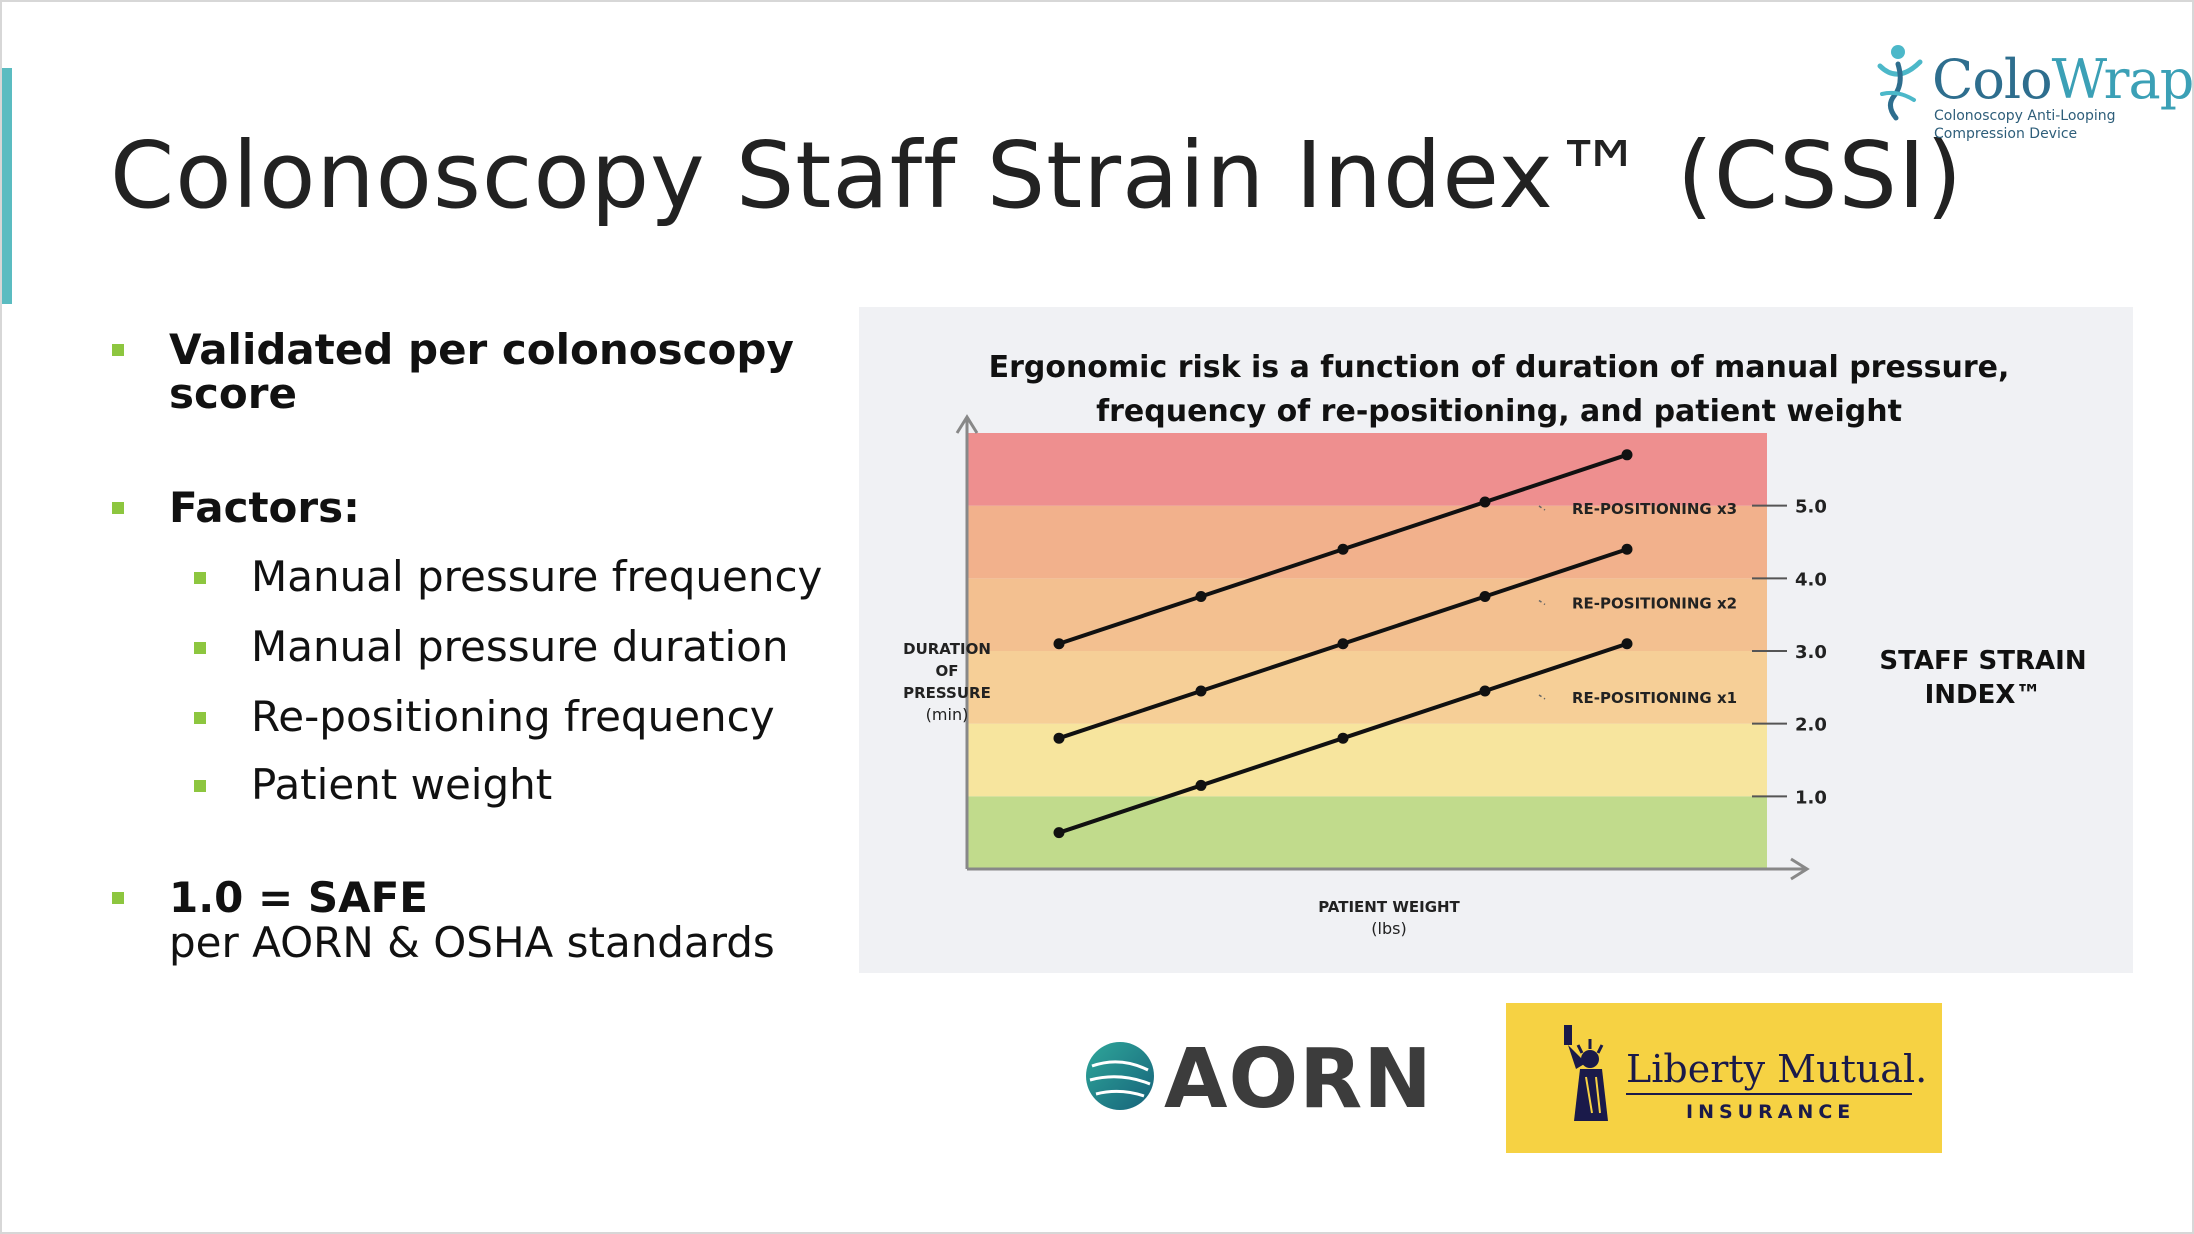 The image size is (2194, 1234). Describe the element at coordinates (1800, 869) in the screenshot. I see `x-axis-arrow` at that location.